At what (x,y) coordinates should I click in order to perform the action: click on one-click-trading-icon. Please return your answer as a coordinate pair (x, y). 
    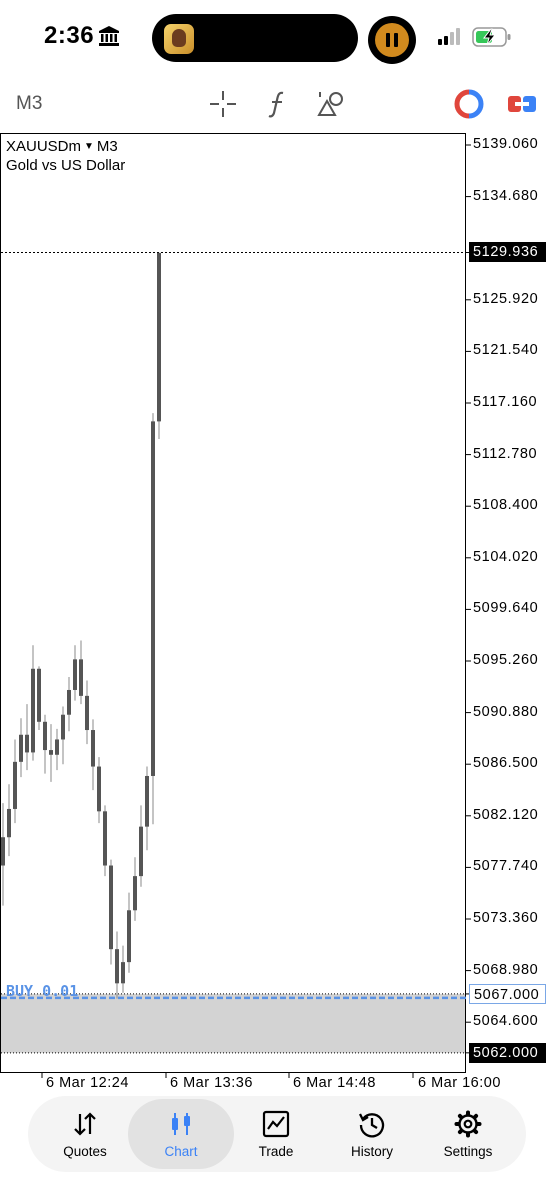
    Looking at the image, I should click on (522, 104).